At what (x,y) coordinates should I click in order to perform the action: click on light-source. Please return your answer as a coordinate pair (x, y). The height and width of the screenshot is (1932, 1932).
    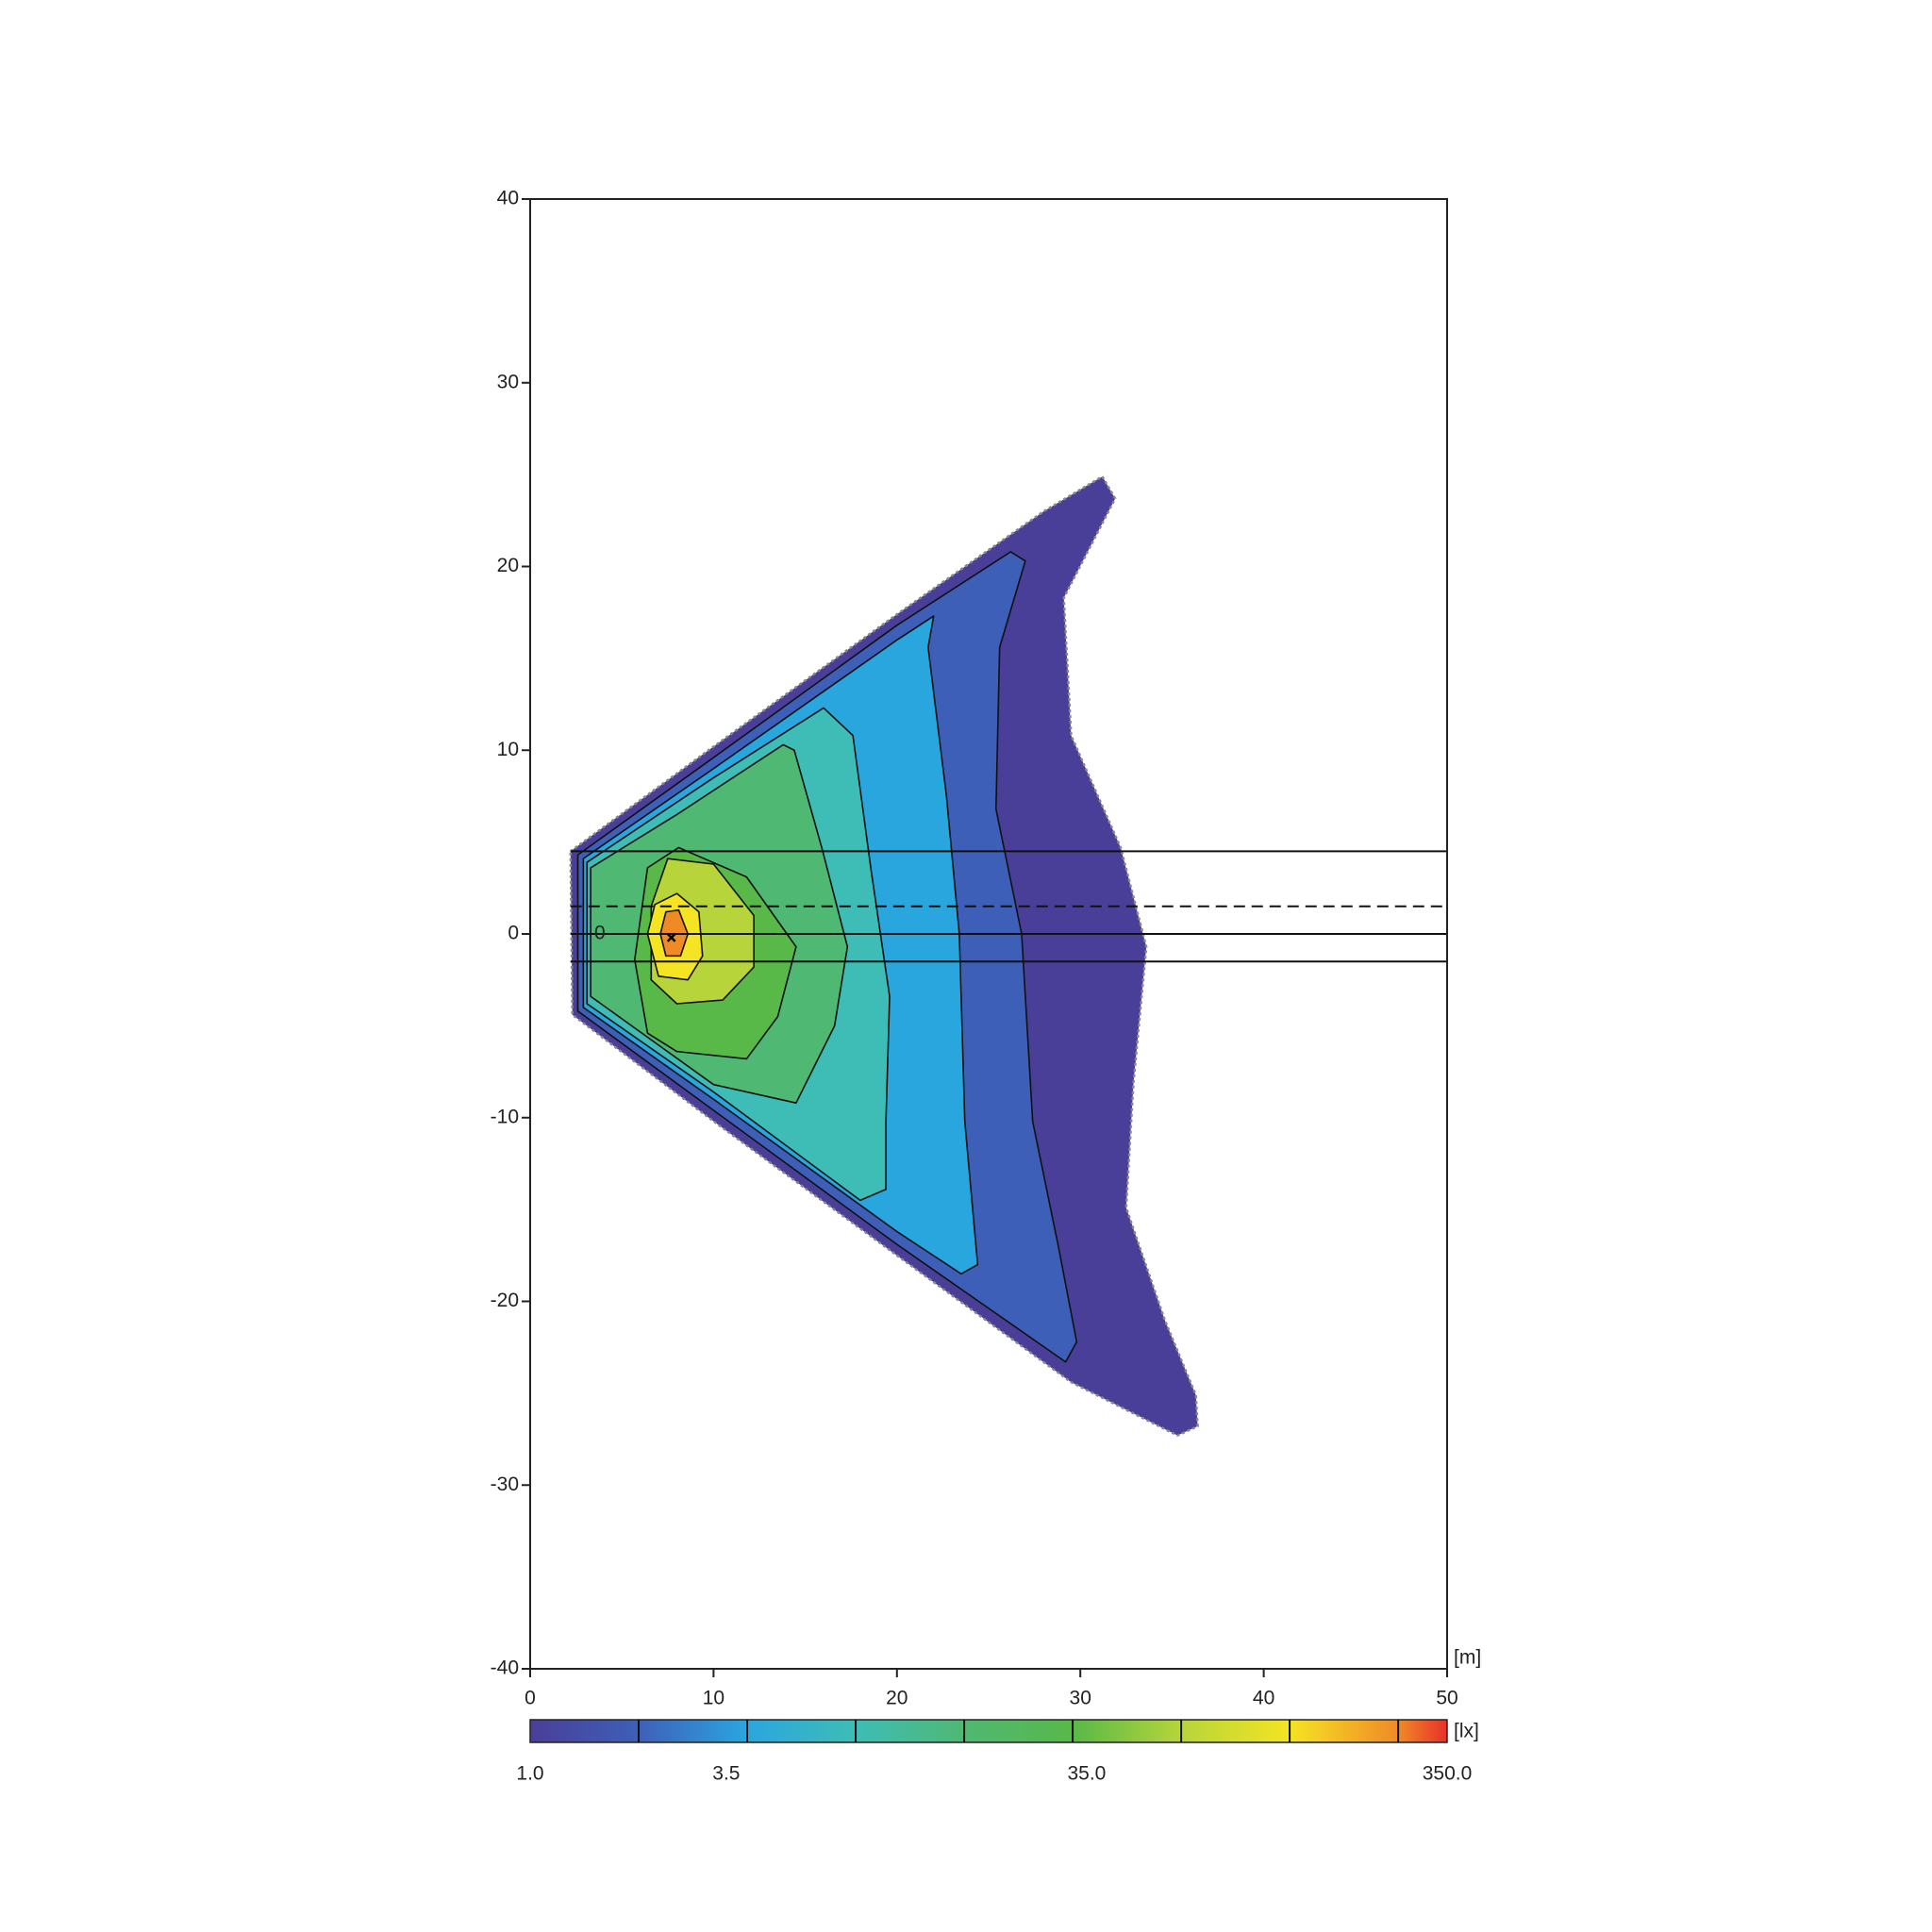
    Looking at the image, I should click on (671, 937).